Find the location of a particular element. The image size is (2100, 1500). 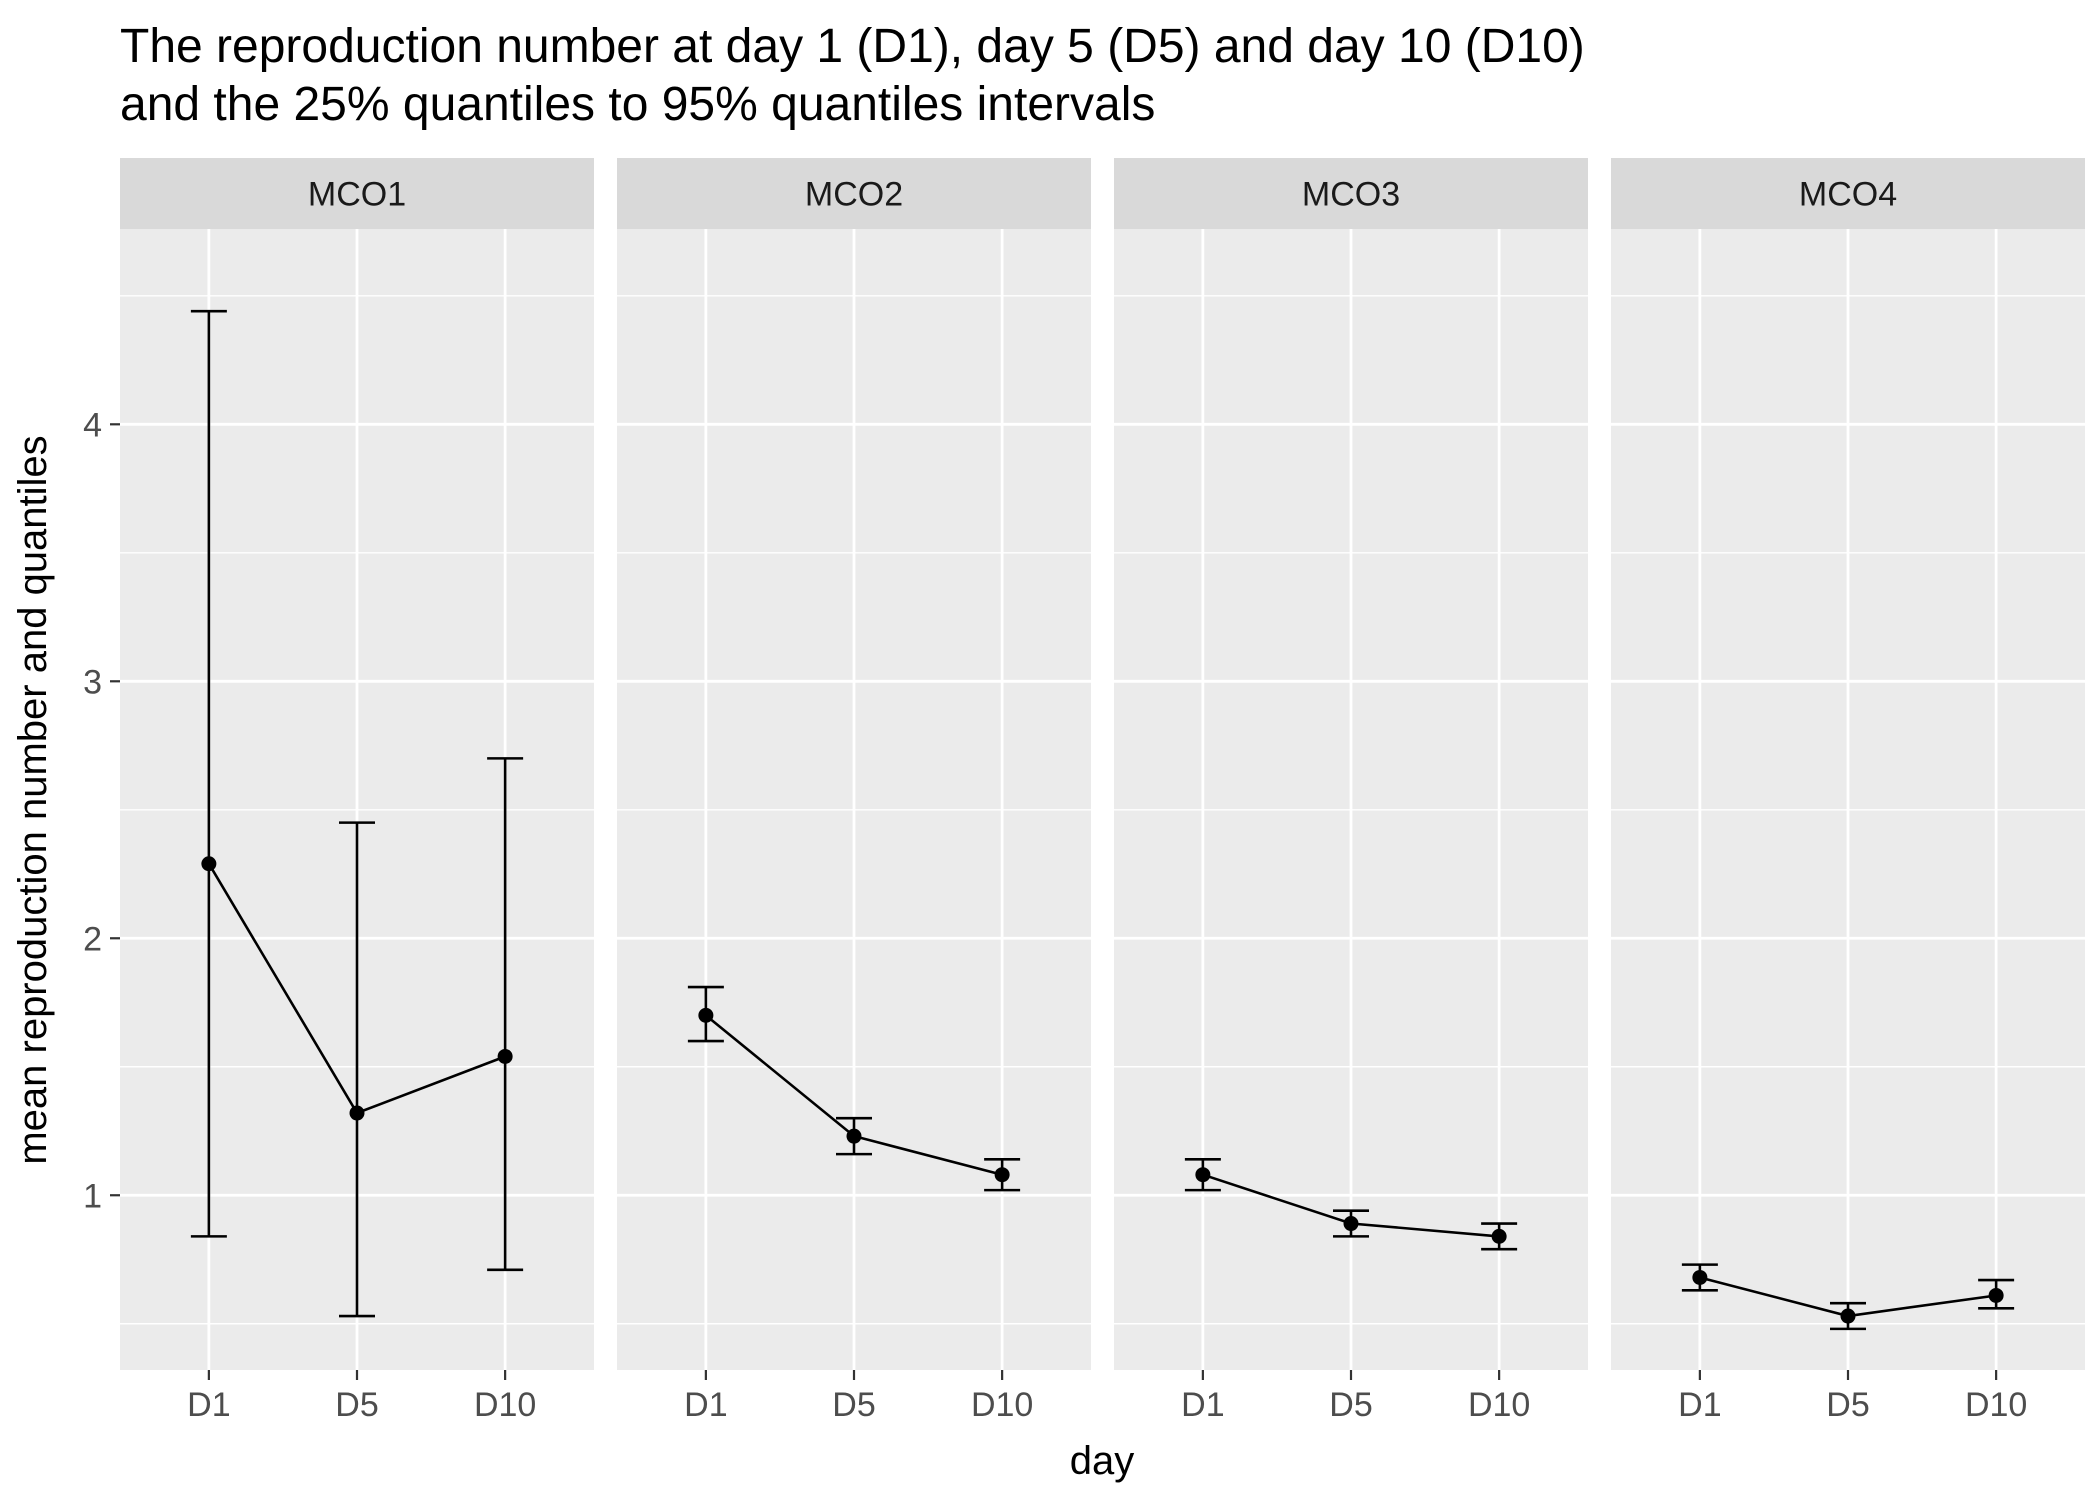

facet-strip-label: MCO4 is located at coordinates (1848, 195).